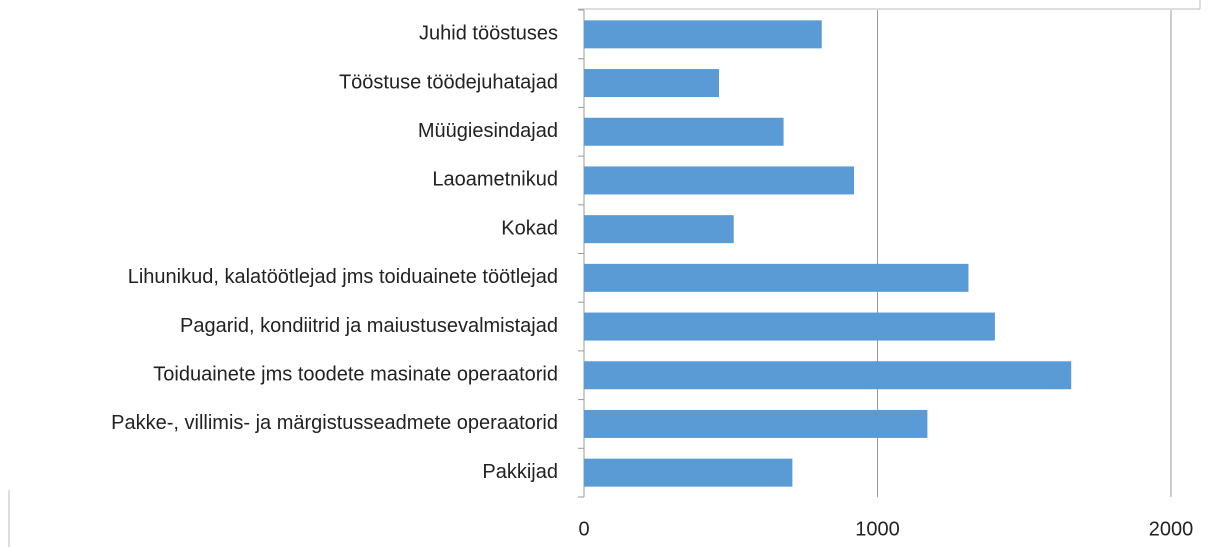 This screenshot has height=547, width=1210. What do you see at coordinates (529, 228) in the screenshot?
I see `y-tick-label: Kokad` at bounding box center [529, 228].